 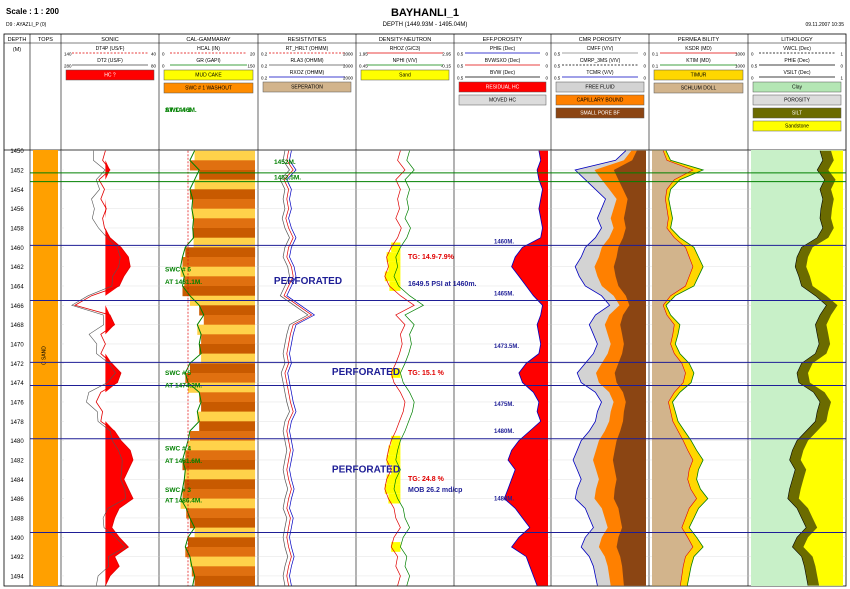 What do you see at coordinates (504, 500) in the screenshot?
I see `effpor-depth-mark: 1488M.` at bounding box center [504, 500].